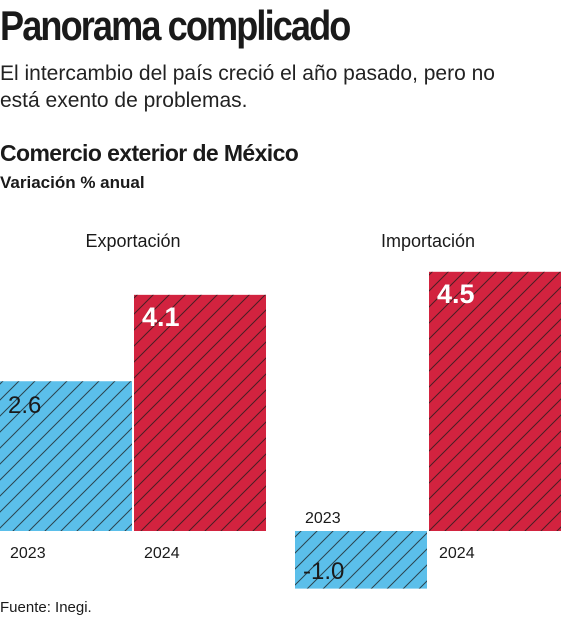 Image resolution: width=561 pixels, height=620 pixels. What do you see at coordinates (361, 560) in the screenshot?
I see `bar-hatch-importacion-2023` at bounding box center [361, 560].